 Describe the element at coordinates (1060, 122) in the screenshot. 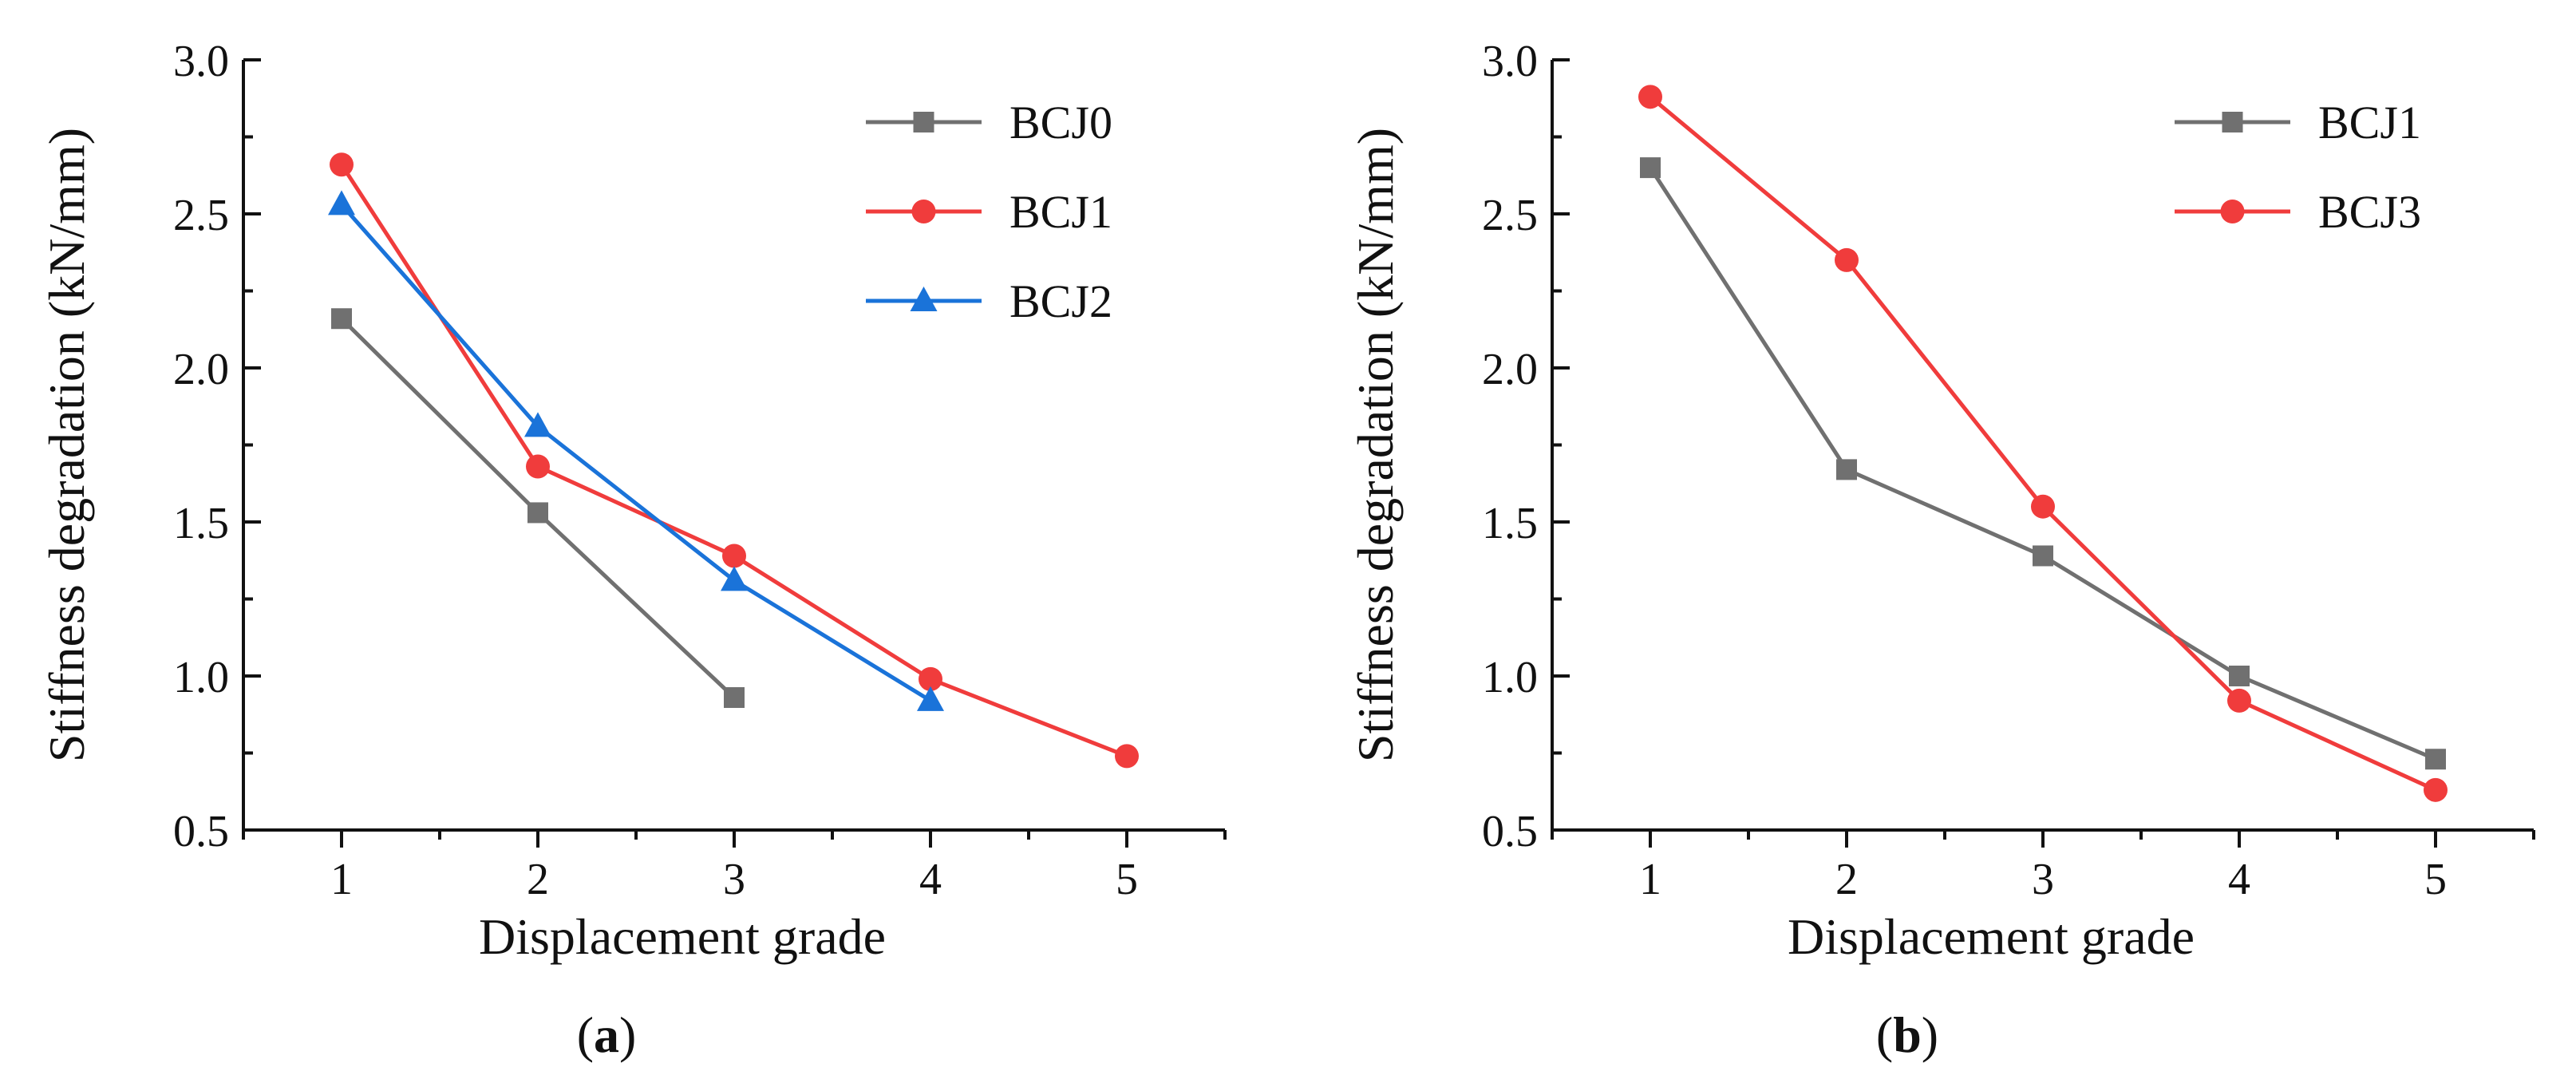

I see `legend-label-BCJ0: BCJ0` at that location.